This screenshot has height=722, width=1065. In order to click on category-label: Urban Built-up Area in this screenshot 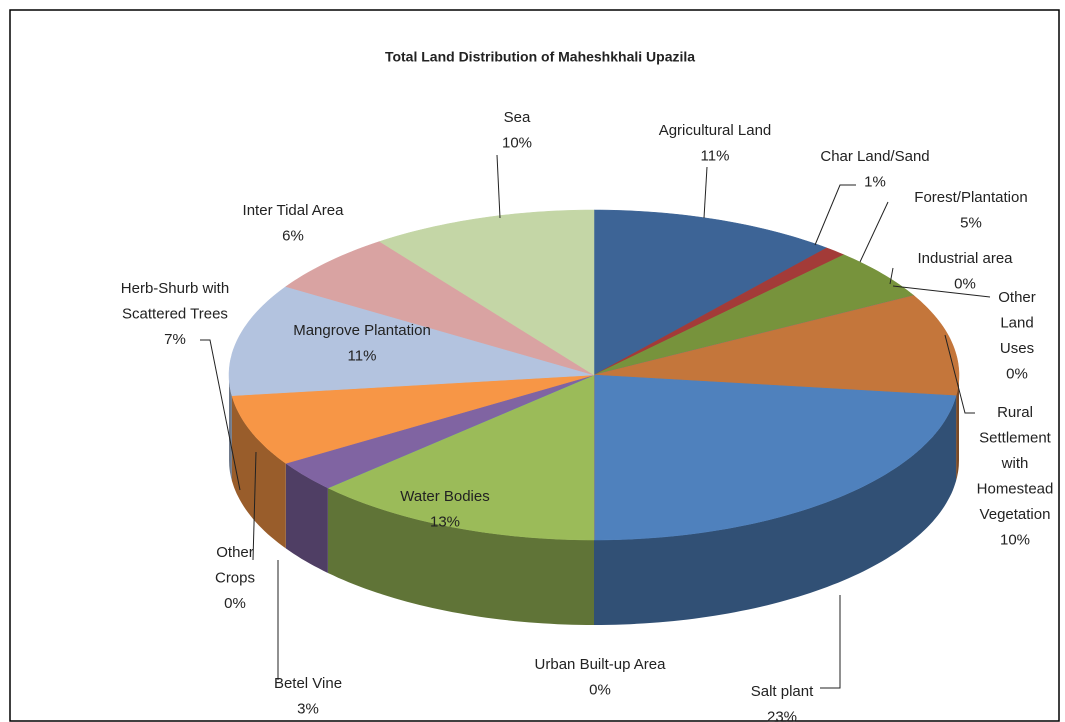, I will do `click(601, 664)`.